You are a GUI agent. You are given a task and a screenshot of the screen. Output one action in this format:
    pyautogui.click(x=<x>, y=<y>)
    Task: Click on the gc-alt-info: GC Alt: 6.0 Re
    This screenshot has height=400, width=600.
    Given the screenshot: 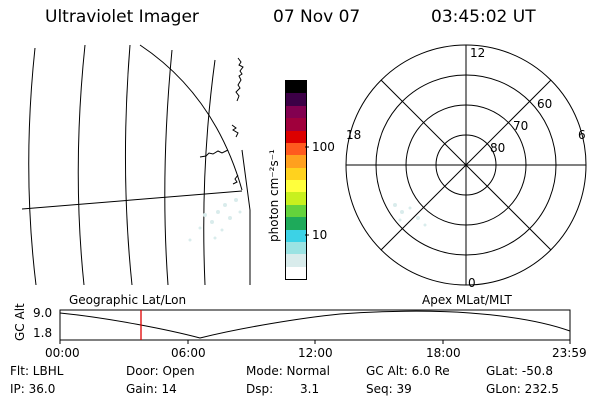 What is the action you would take?
    pyautogui.click(x=408, y=371)
    